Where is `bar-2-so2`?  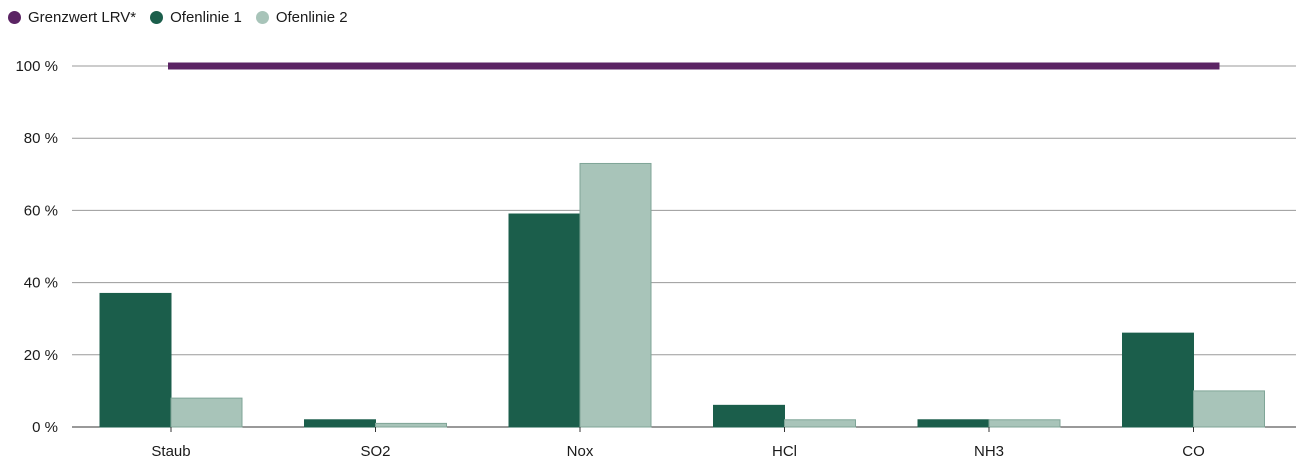
bar-2-so2 is located at coordinates (411, 425).